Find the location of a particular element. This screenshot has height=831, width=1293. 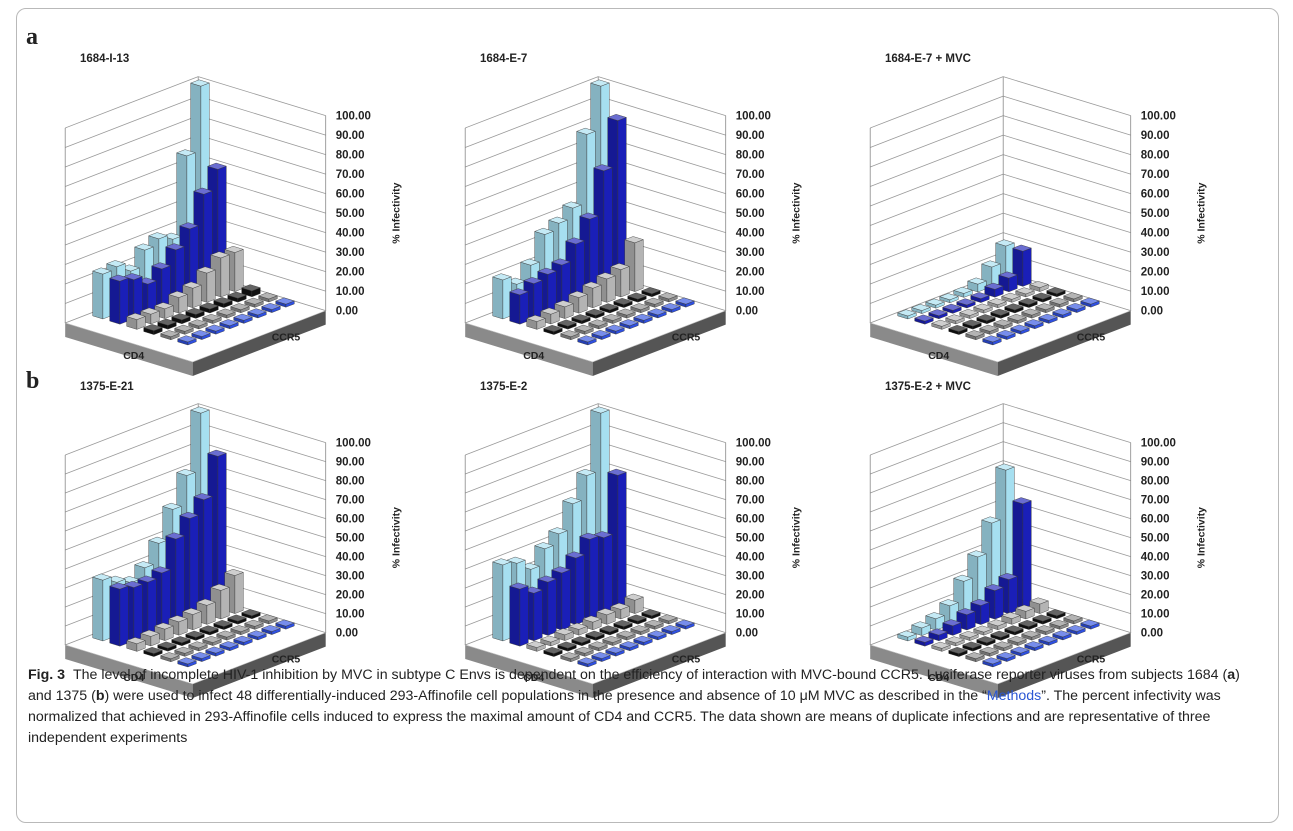

chart-body is located at coordinates (1000, 226).